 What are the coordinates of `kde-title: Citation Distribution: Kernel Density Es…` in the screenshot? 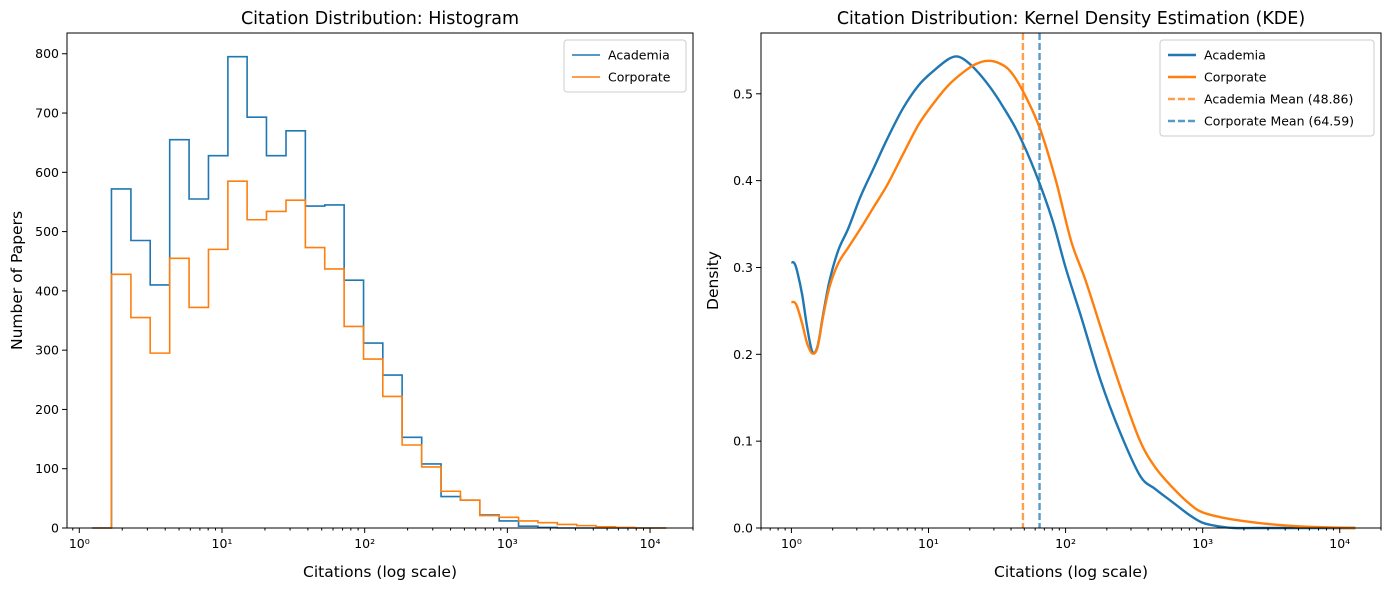 It's located at (1071, 19).